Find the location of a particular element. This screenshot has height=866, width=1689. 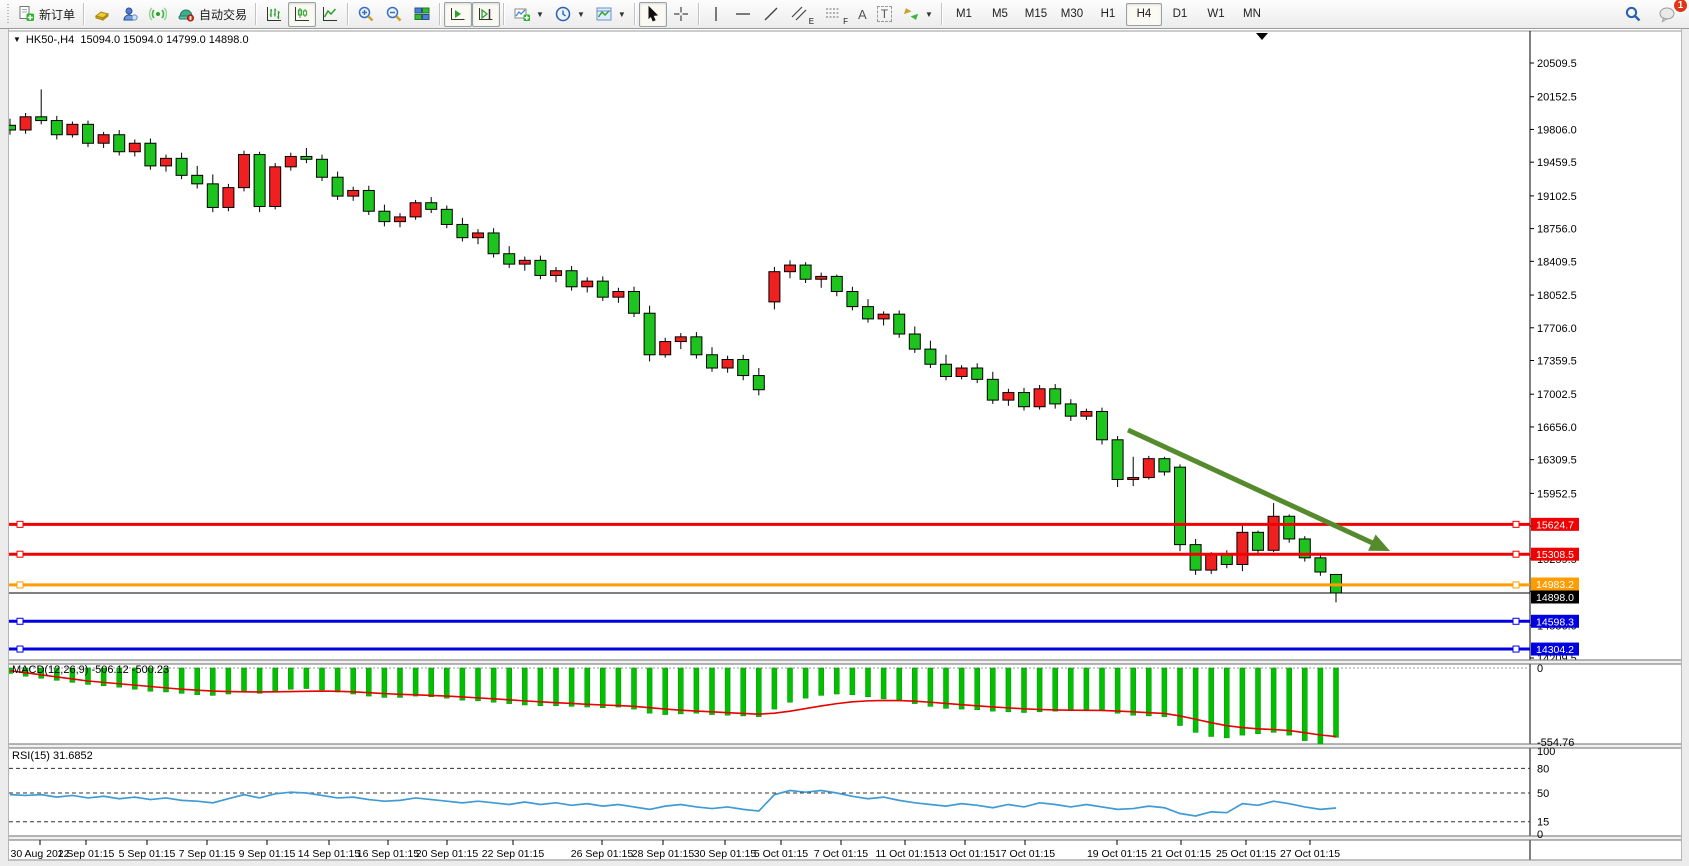

main-toolbar: 新订单 自动交易 ▼ ▼ is located at coordinates (844, 14).